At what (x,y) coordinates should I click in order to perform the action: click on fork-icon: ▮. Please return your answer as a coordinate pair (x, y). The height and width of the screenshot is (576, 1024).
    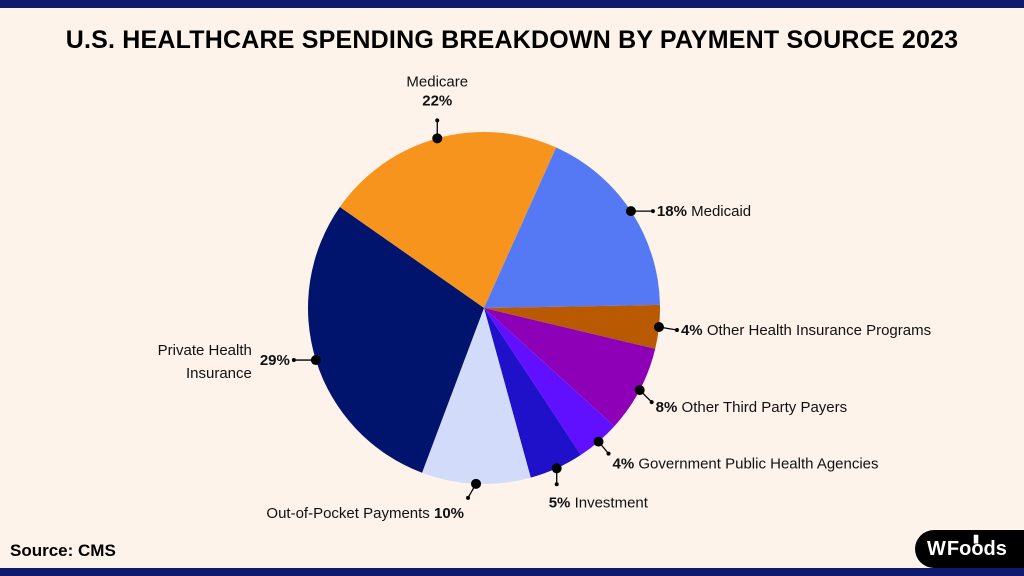
    Looking at the image, I should click on (976, 539).